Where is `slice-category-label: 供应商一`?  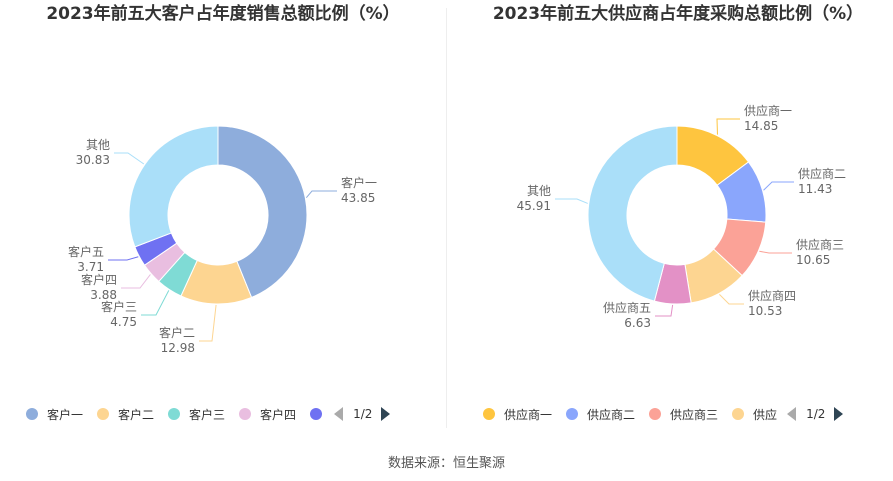 slice-category-label: 供应商一 is located at coordinates (768, 110).